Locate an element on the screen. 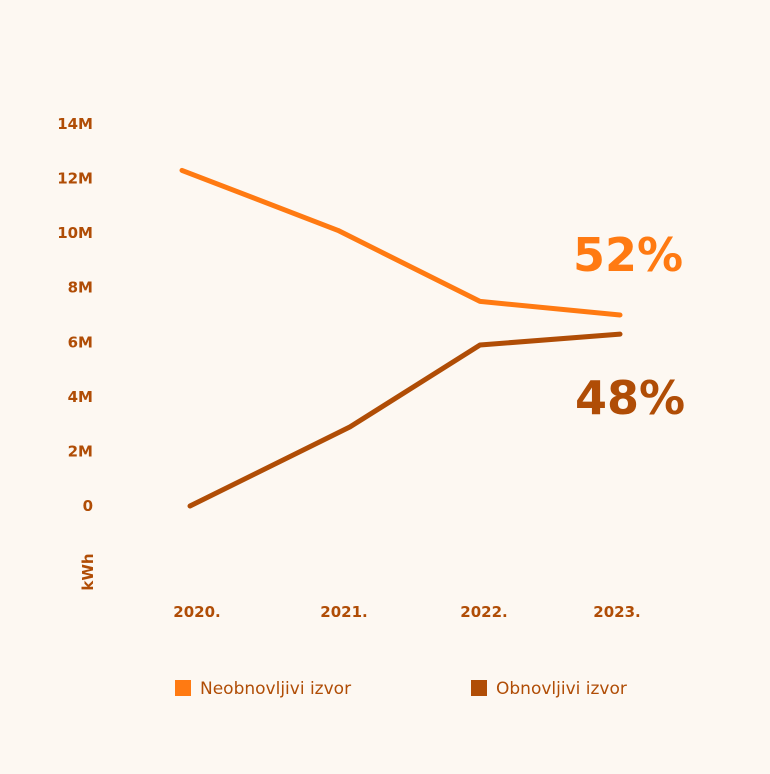 The width and height of the screenshot is (770, 774). series-line-obnovljivi is located at coordinates (405, 420).